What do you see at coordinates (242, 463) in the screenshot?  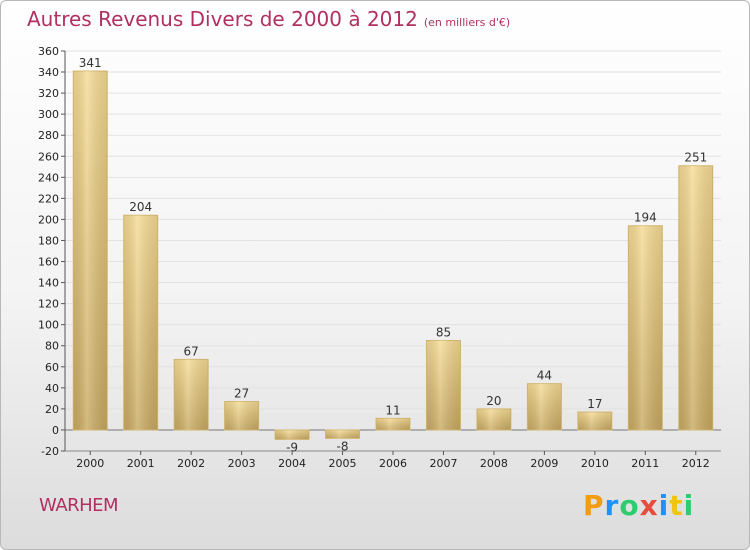 I see `x-tick-label: 2003` at bounding box center [242, 463].